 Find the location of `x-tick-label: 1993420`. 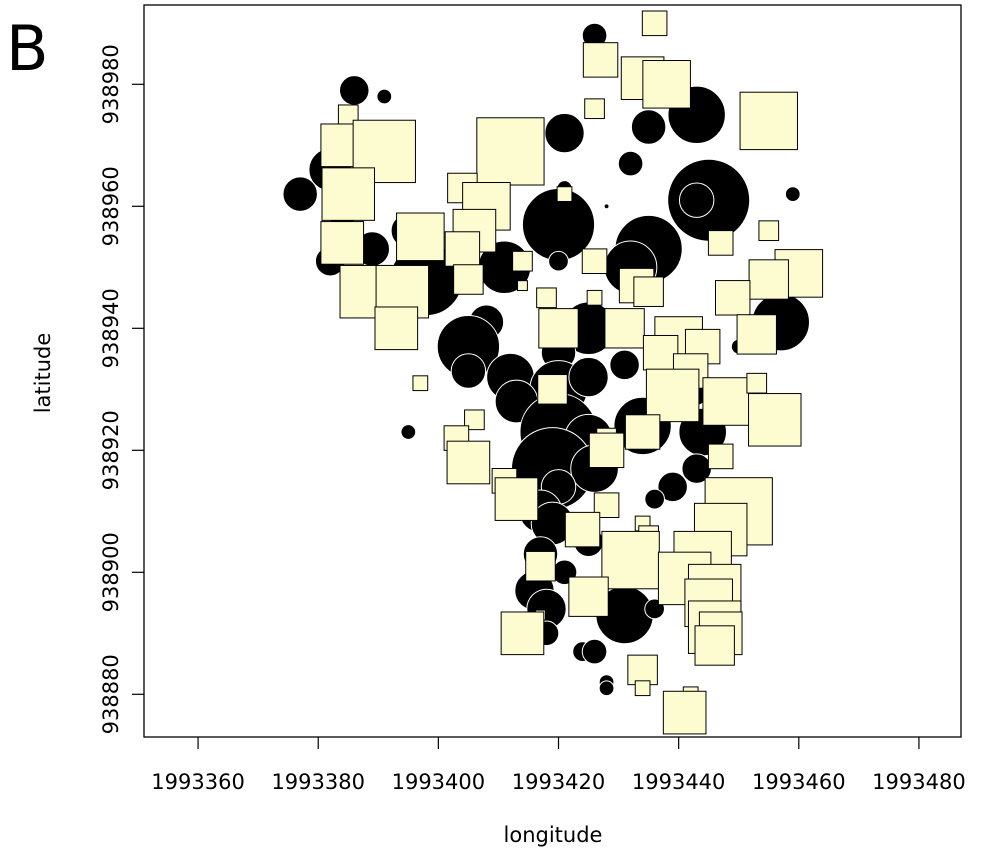

x-tick-label: 1993420 is located at coordinates (559, 782).